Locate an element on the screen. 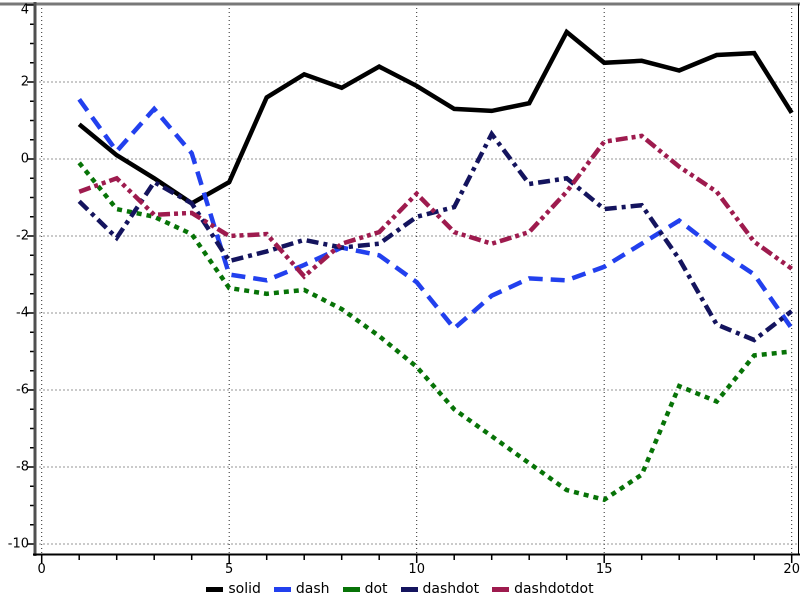  legend-label: solid is located at coordinates (244, 589).